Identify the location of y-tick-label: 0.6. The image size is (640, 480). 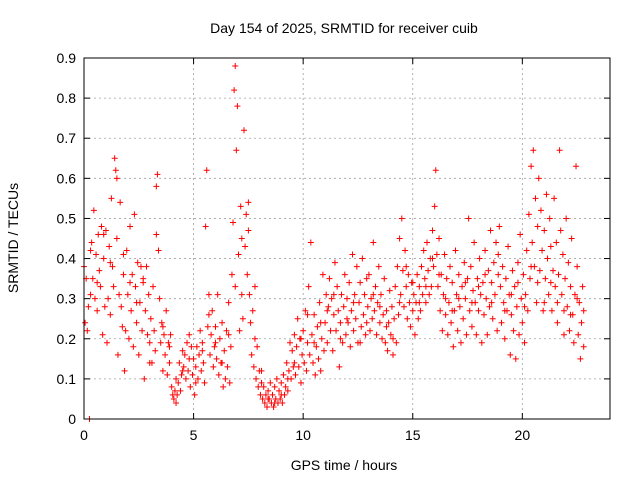
(67, 178).